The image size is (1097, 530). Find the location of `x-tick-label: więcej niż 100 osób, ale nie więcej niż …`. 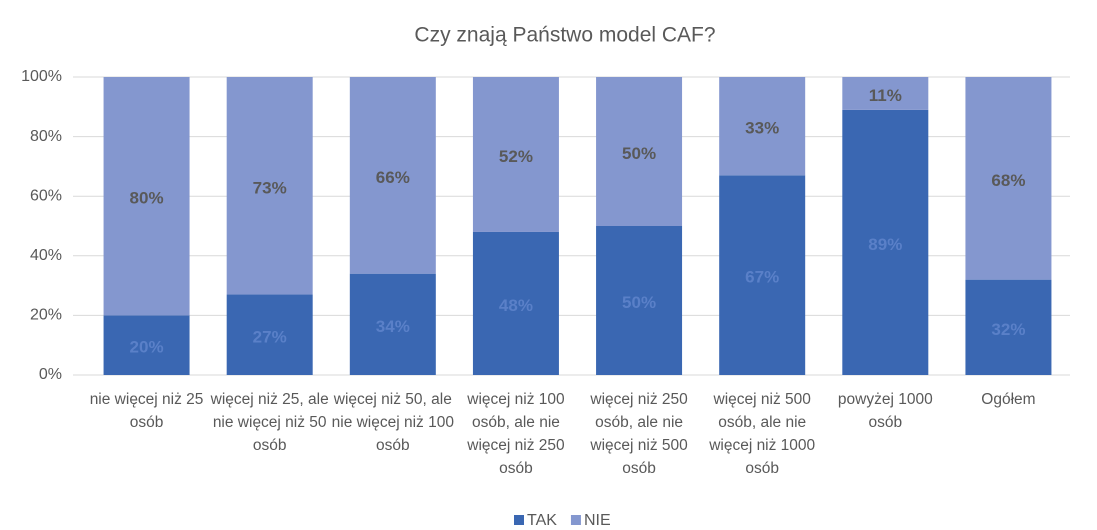

x-tick-label: więcej niż 100 osób, ale nie więcej niż … is located at coordinates (516, 434).